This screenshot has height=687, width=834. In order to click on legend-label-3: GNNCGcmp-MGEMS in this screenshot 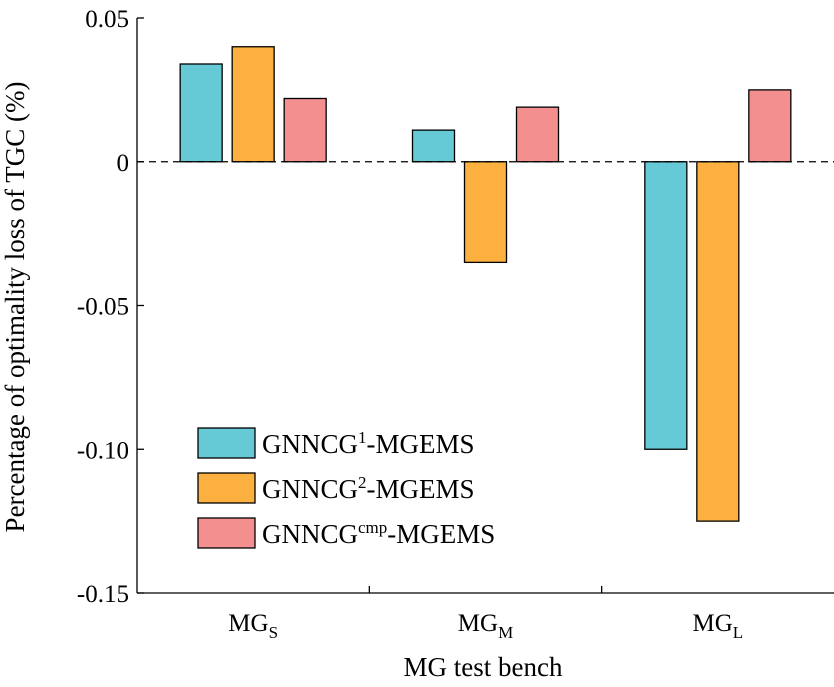, I will do `click(378, 533)`.